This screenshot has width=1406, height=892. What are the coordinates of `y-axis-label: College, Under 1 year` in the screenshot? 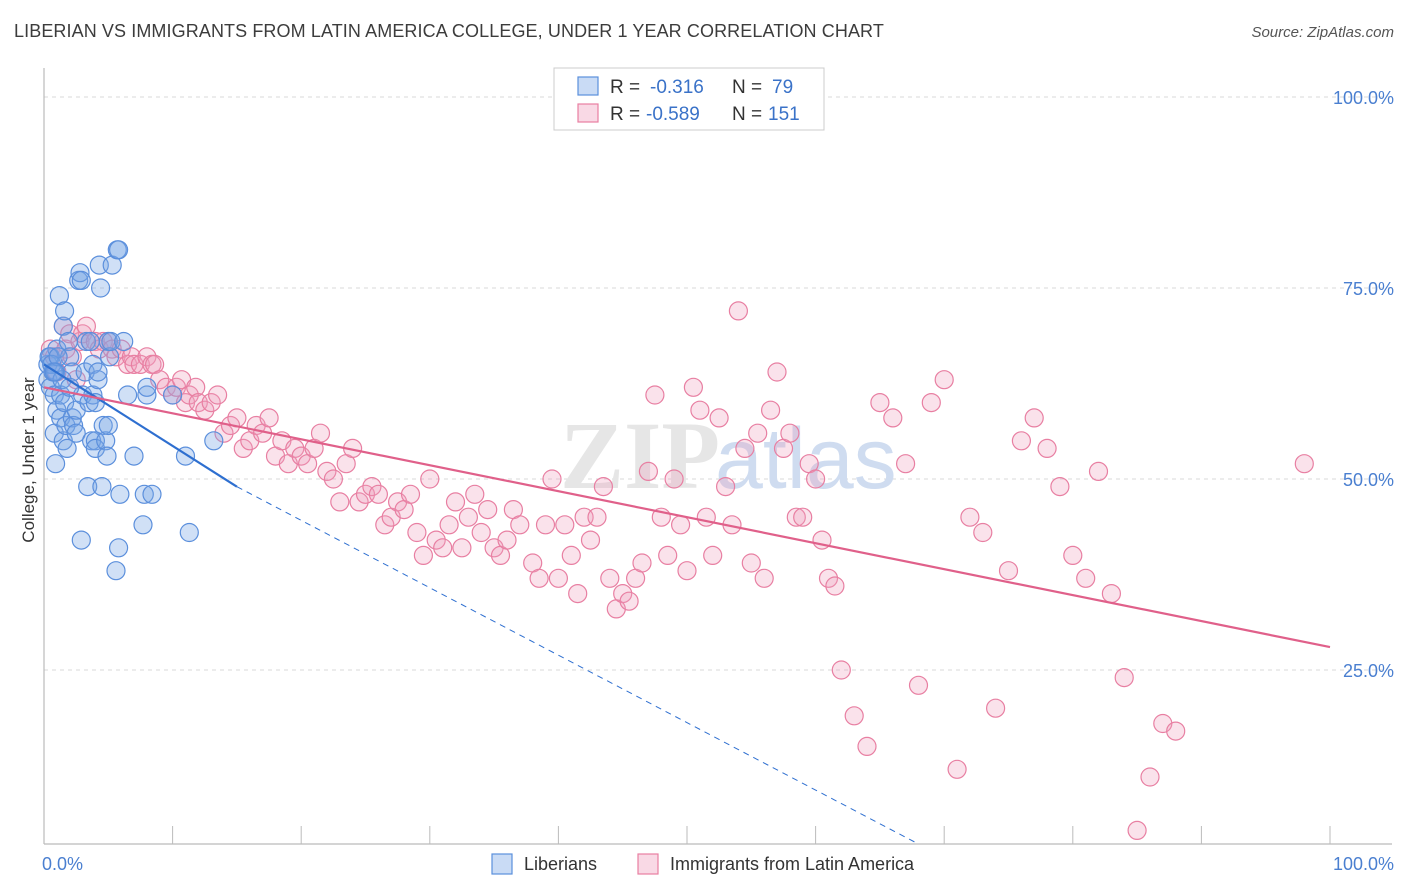 It's located at (28, 460).